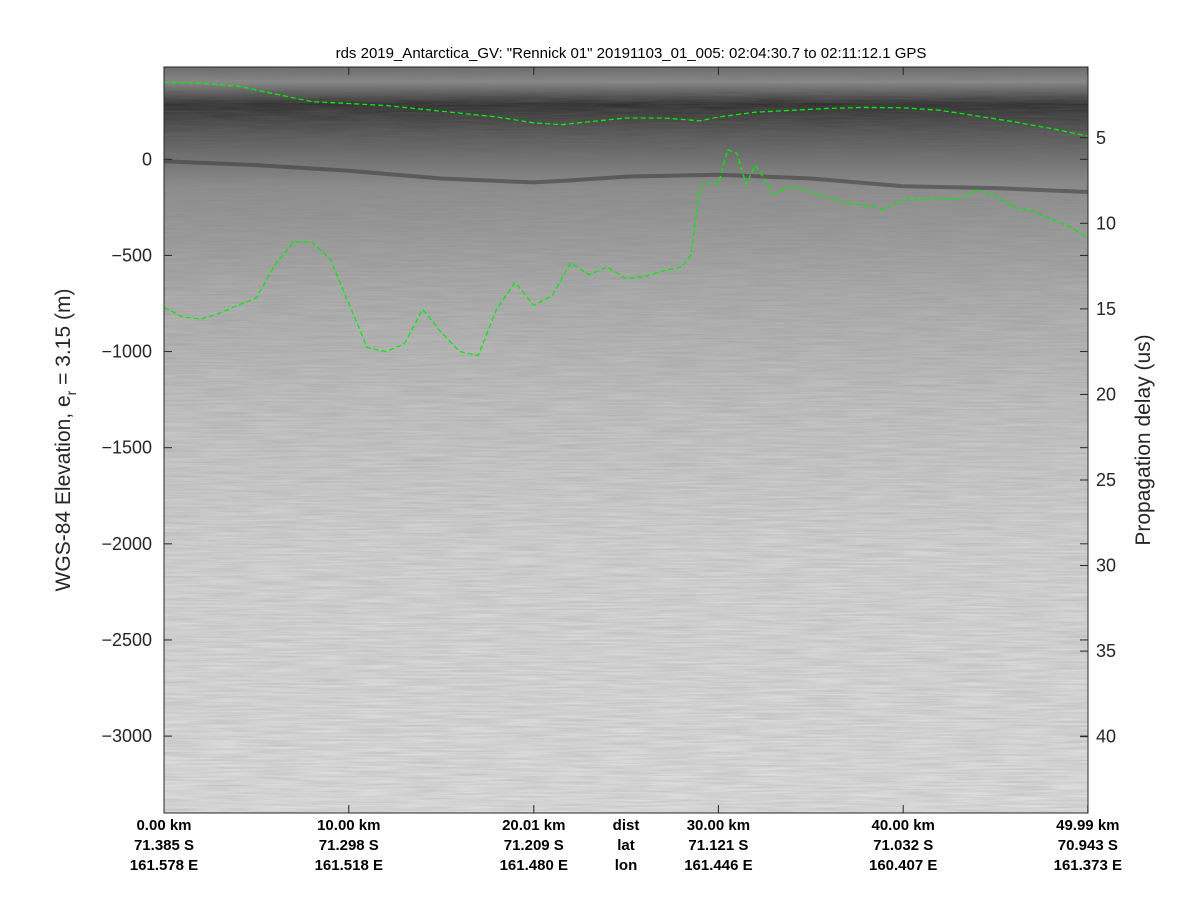 This screenshot has width=1200, height=900. I want to click on y-tick-label: −1000, so click(126, 352).